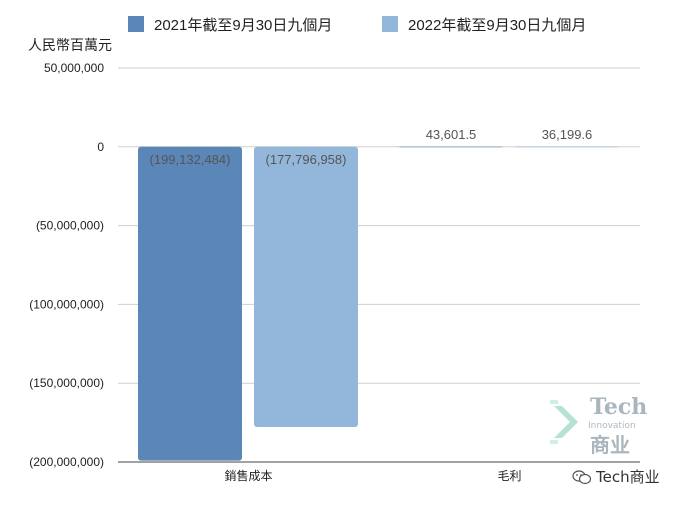 Image resolution: width=700 pixels, height=507 pixels. Describe the element at coordinates (610, 445) in the screenshot. I see `watermark-line3: 商业` at that location.